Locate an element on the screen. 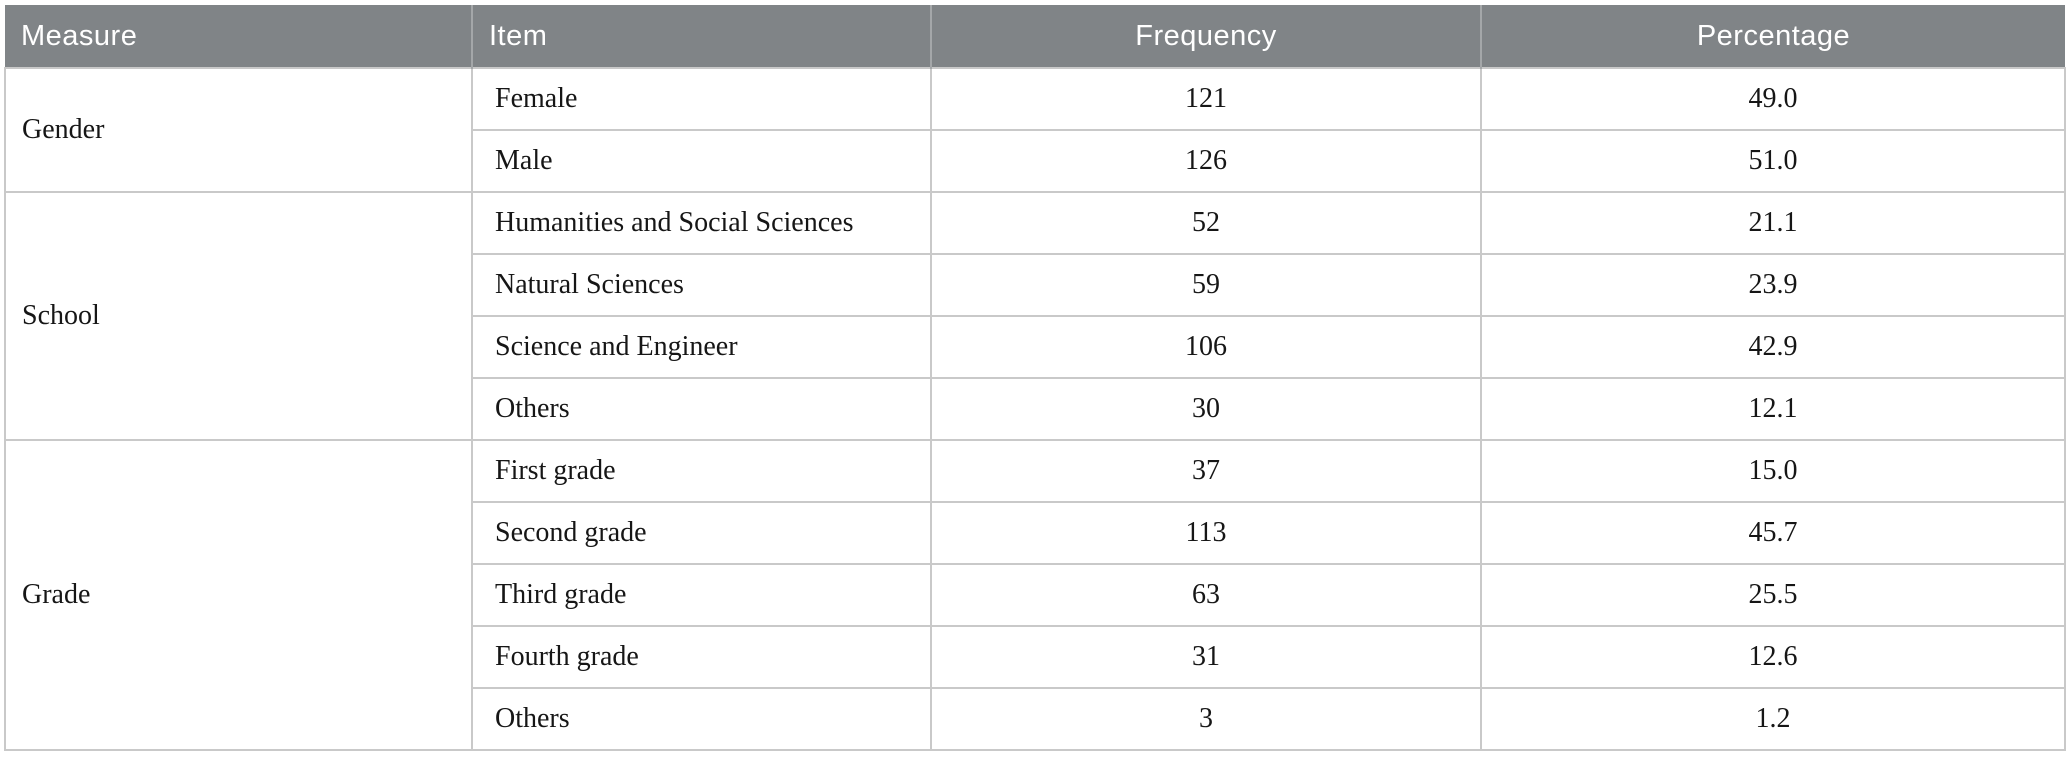  frequency-cell: 3 is located at coordinates (1206, 719).